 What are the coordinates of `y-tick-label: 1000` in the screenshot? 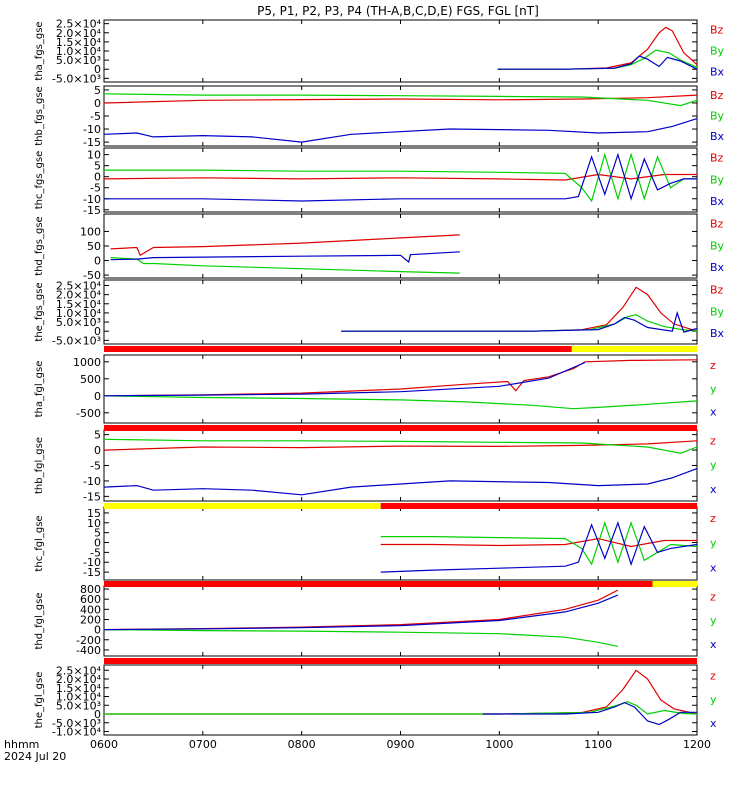 It's located at (87, 362).